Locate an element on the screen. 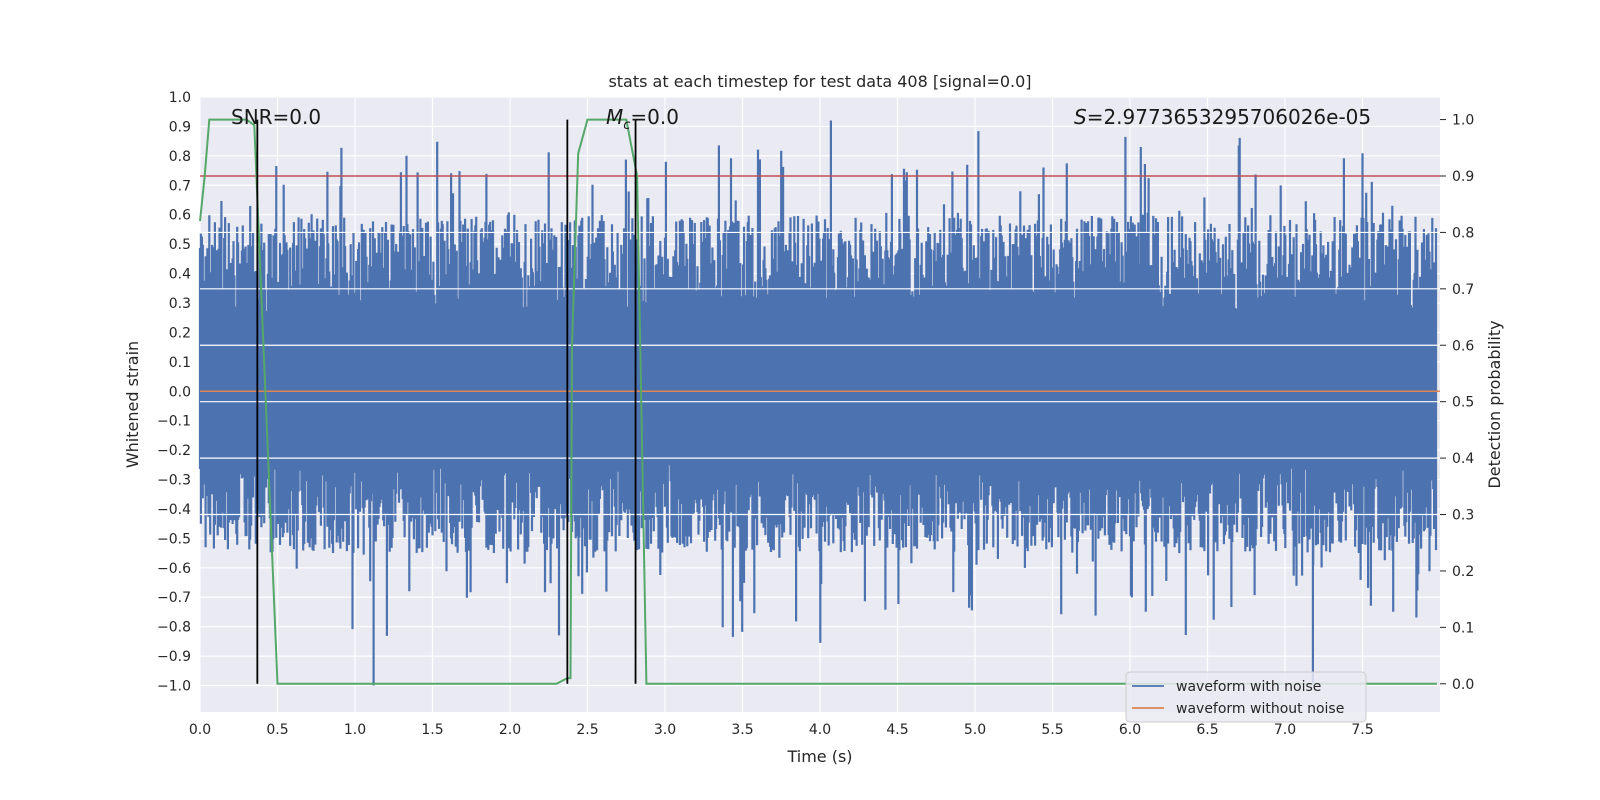  y-tick-label-4: 0.6 is located at coordinates (180, 216).